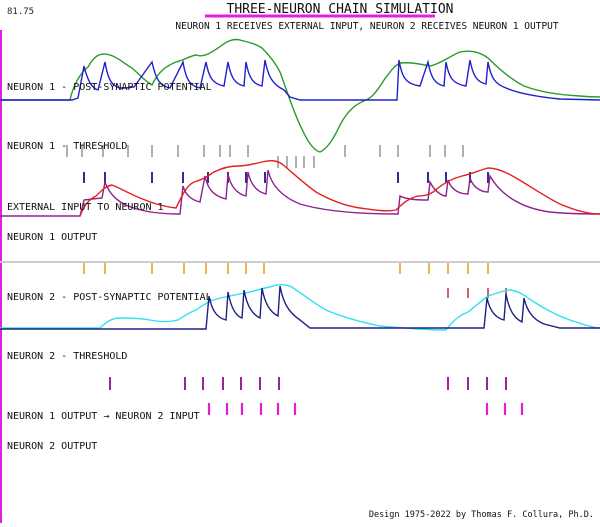 The width and height of the screenshot is (600, 527). What do you see at coordinates (308, 383) in the screenshot?
I see `n2-threshold-ticks` at bounding box center [308, 383].